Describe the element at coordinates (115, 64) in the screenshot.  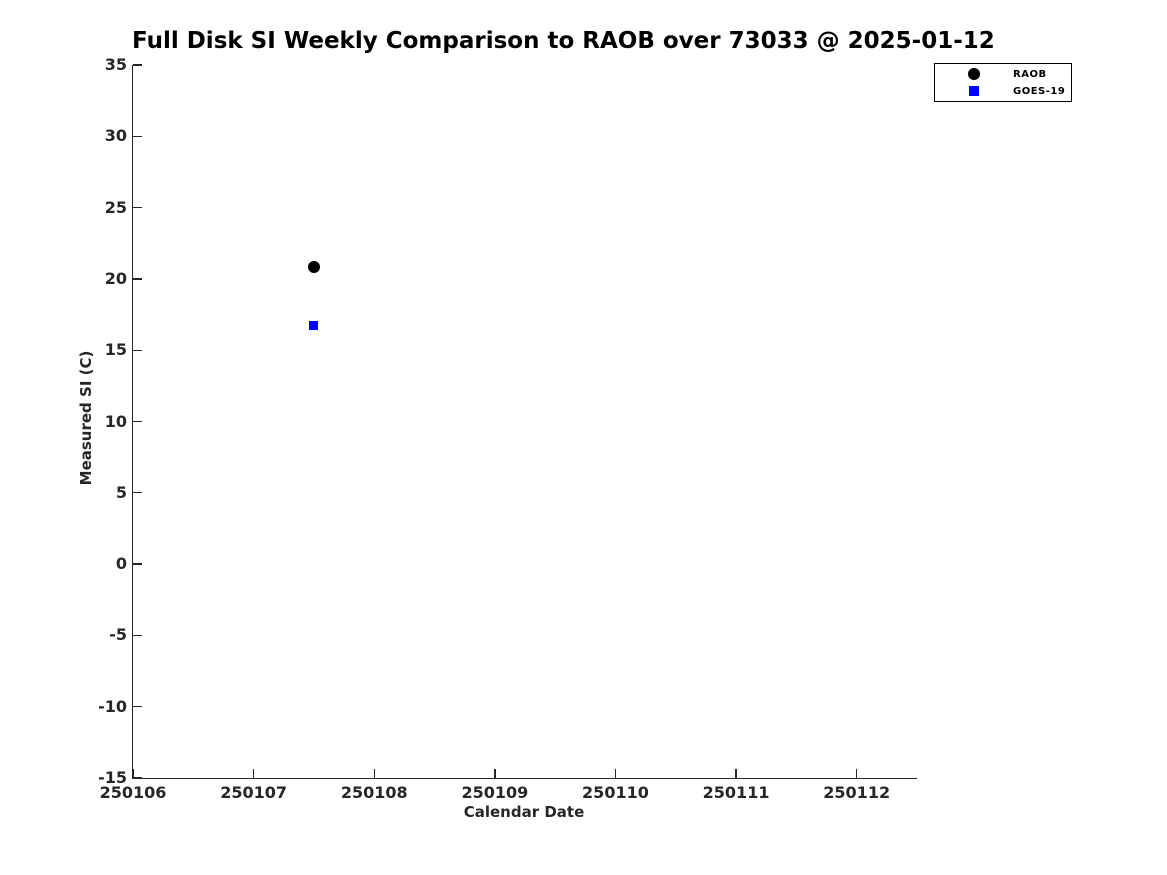
I see `y-tick-label: 35` at that location.